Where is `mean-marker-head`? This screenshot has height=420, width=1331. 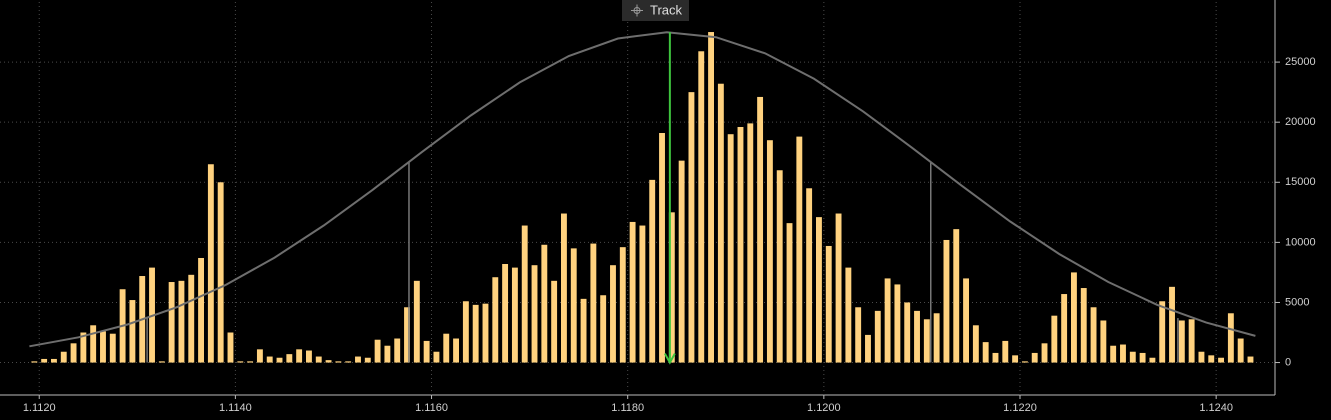 mean-marker-head is located at coordinates (669, 359).